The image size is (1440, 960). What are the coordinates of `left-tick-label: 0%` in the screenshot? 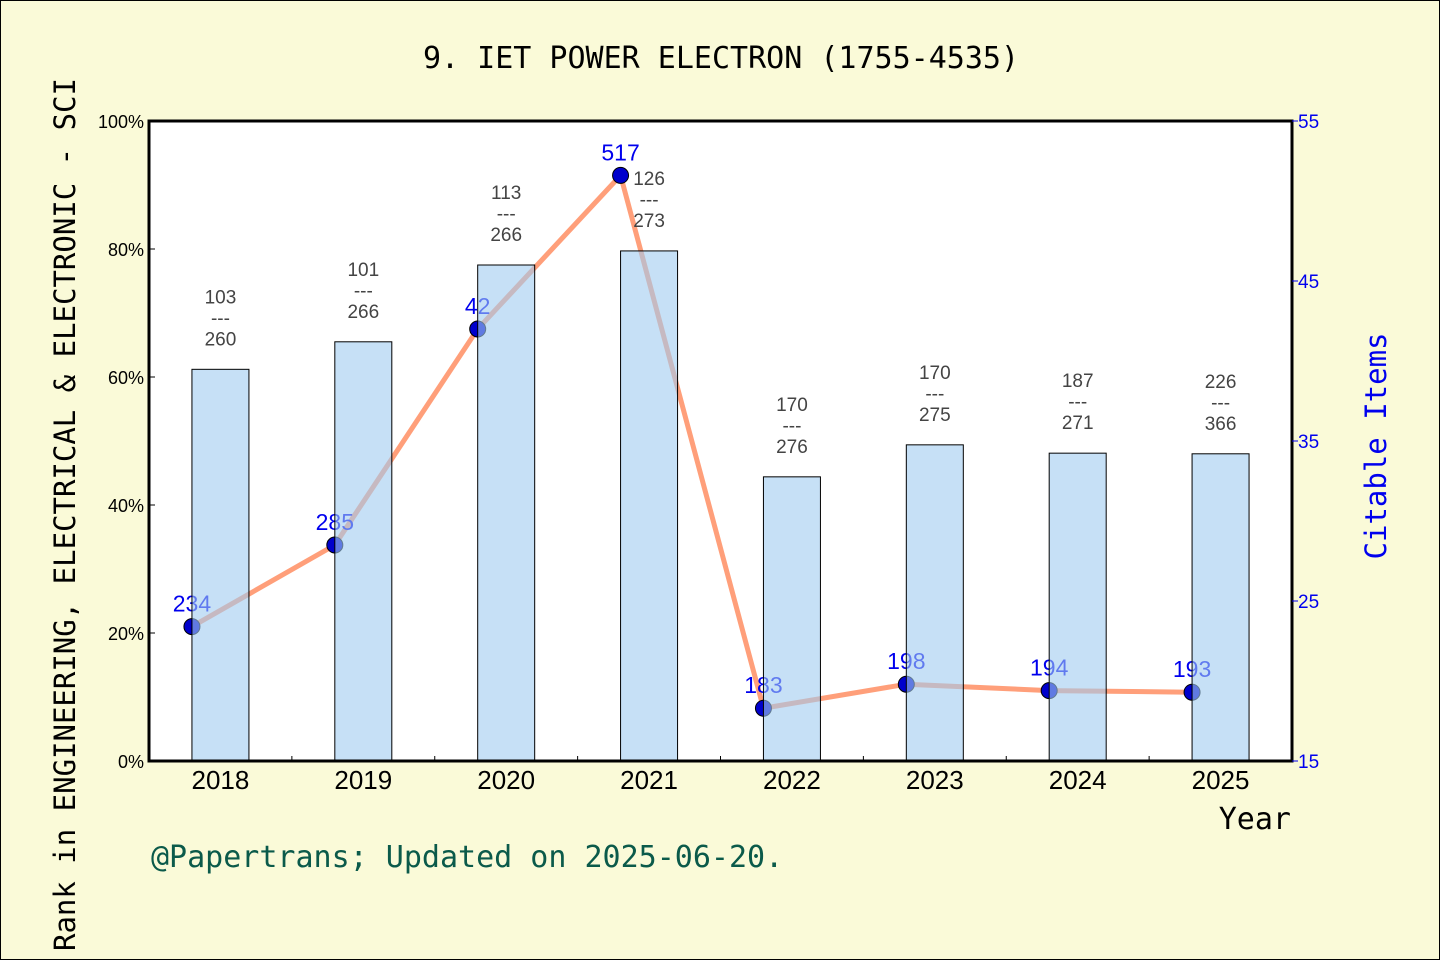 It's located at (131, 762).